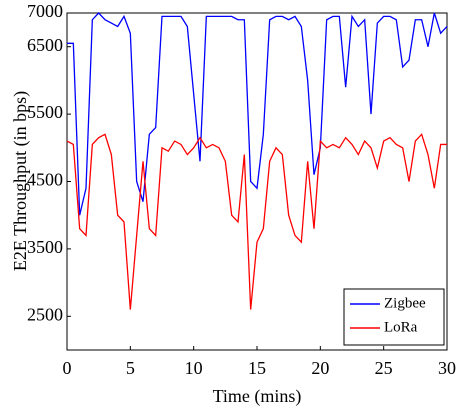  Describe the element at coordinates (384, 368) in the screenshot. I see `x-tick-label: 25` at that location.